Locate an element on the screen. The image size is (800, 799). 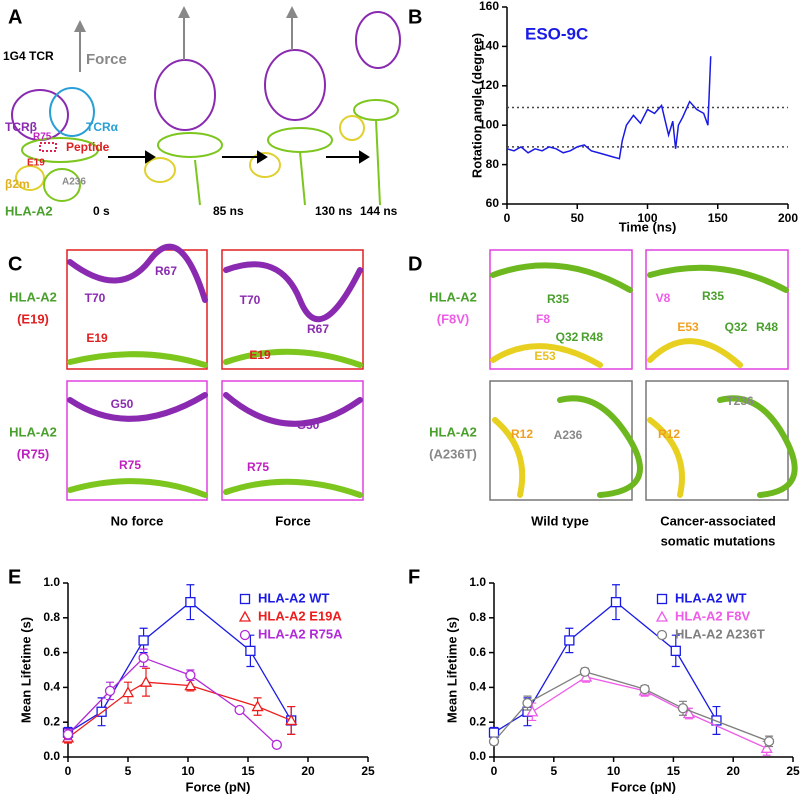
x-tick-label: 25 is located at coordinates (793, 771).